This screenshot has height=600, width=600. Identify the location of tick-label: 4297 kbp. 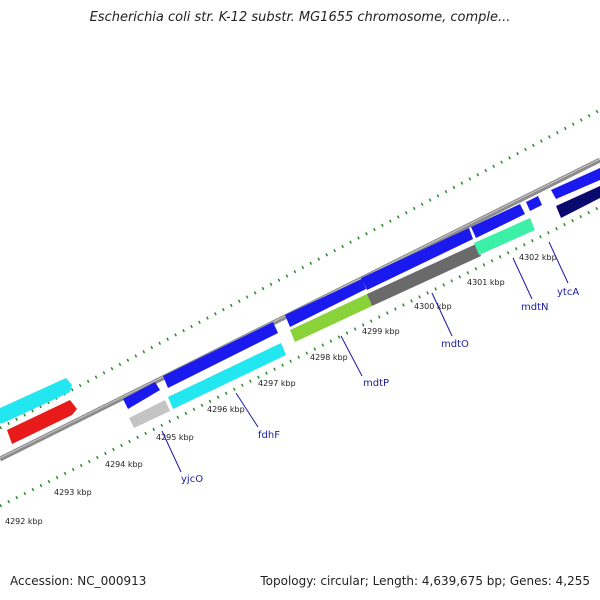
(277, 383).